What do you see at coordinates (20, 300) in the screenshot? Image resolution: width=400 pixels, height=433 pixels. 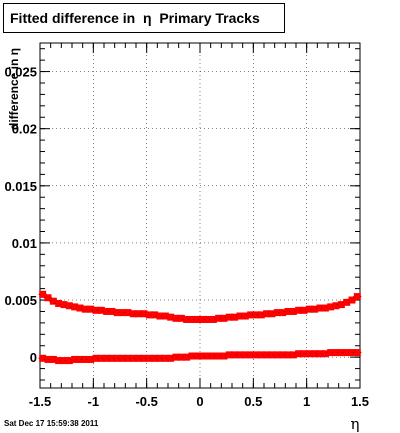 I see `y-tick-label: 0.005` at bounding box center [20, 300].